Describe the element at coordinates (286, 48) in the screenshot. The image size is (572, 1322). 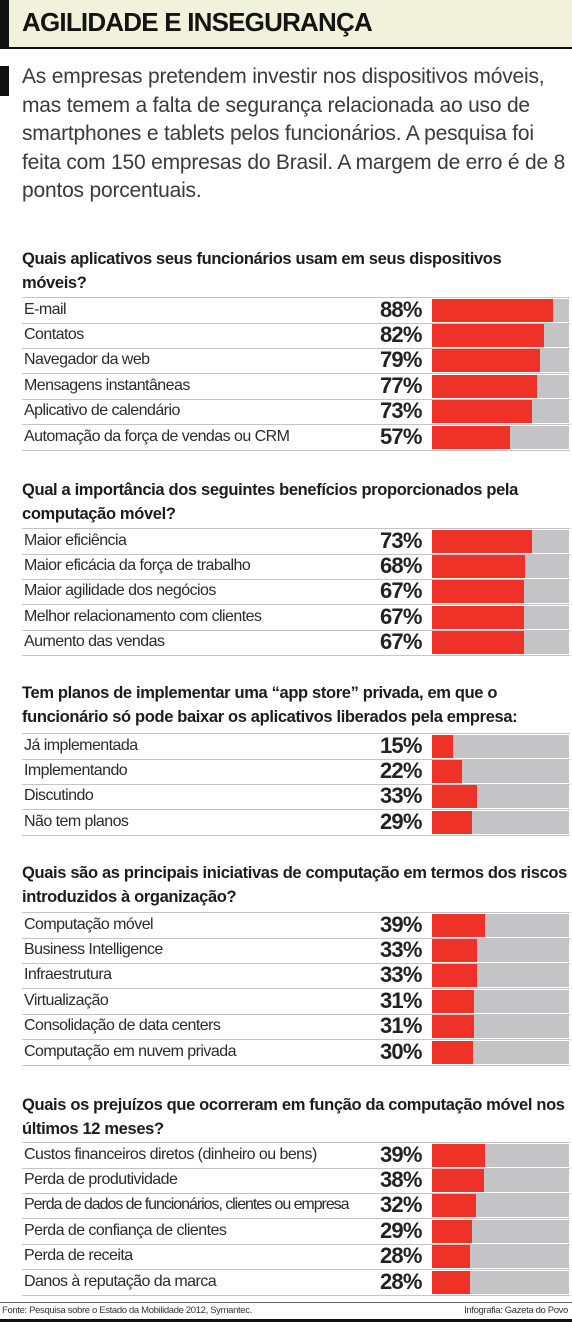
I see `title-underline` at that location.